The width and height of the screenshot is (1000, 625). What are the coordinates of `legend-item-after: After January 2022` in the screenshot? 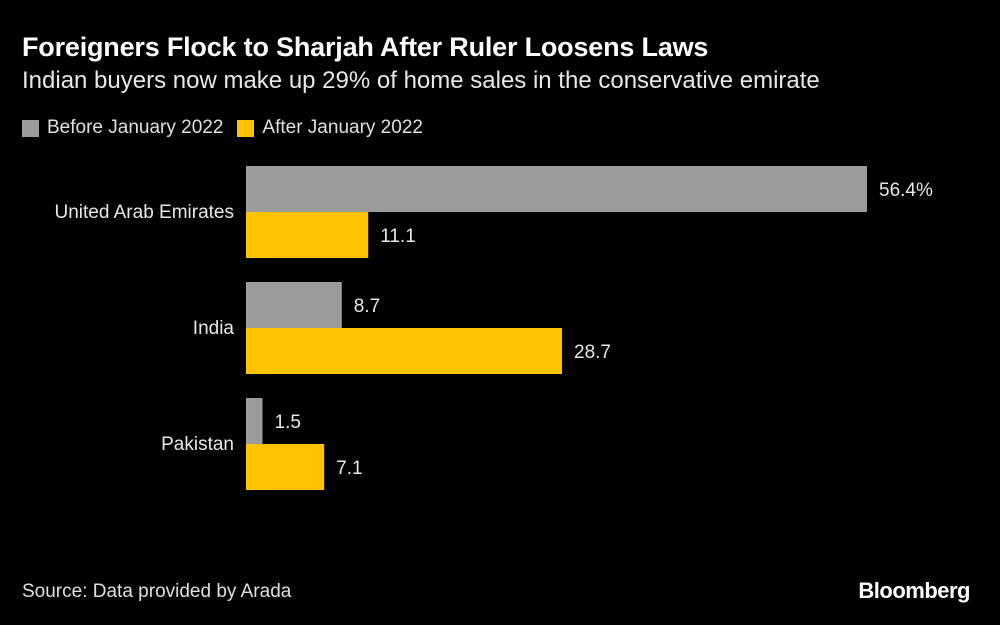 It's located at (330, 128).